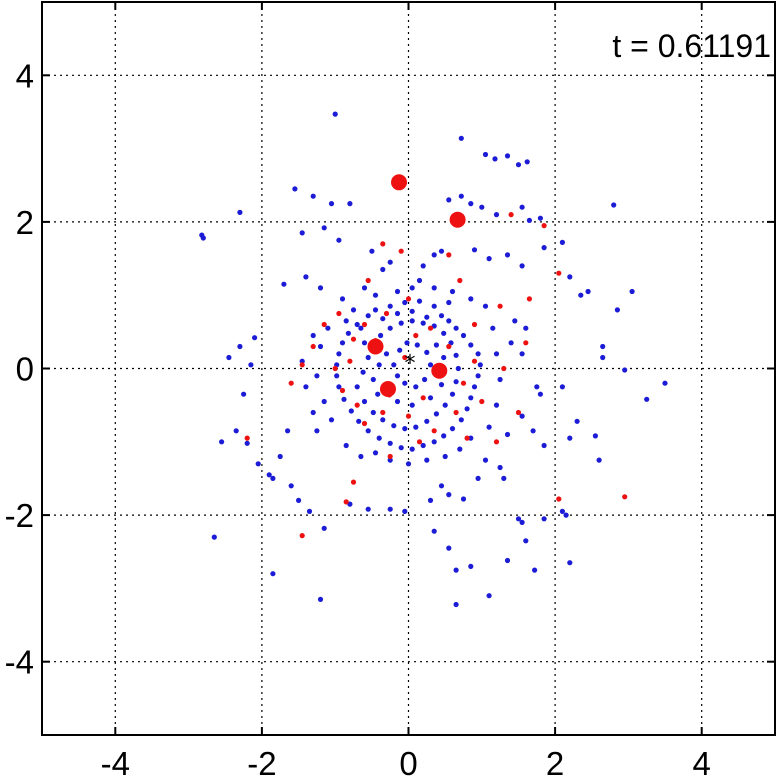 Image resolution: width=777 pixels, height=784 pixels. I want to click on red-cluster-point, so click(388, 389).